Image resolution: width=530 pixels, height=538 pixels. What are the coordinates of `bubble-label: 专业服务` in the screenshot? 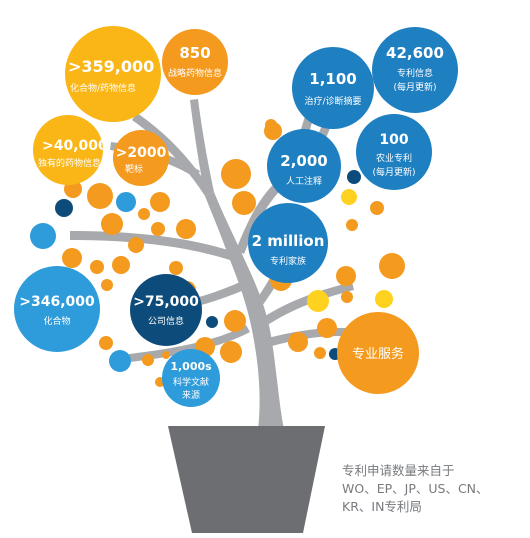 It's located at (378, 354).